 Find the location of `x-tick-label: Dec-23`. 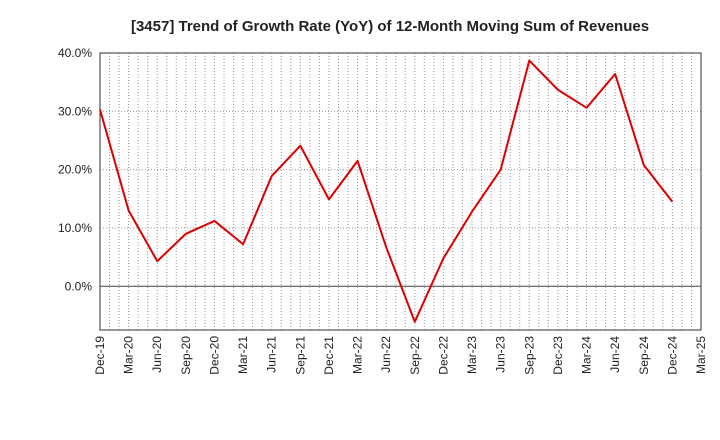

x-tick-label: Dec-23 is located at coordinates (558, 355).